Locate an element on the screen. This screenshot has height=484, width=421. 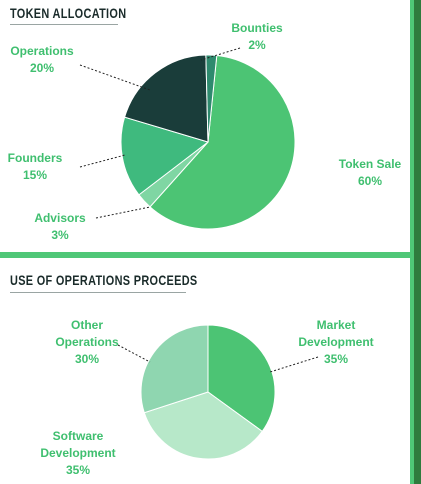
pie-slice-market-development is located at coordinates (241, 378).